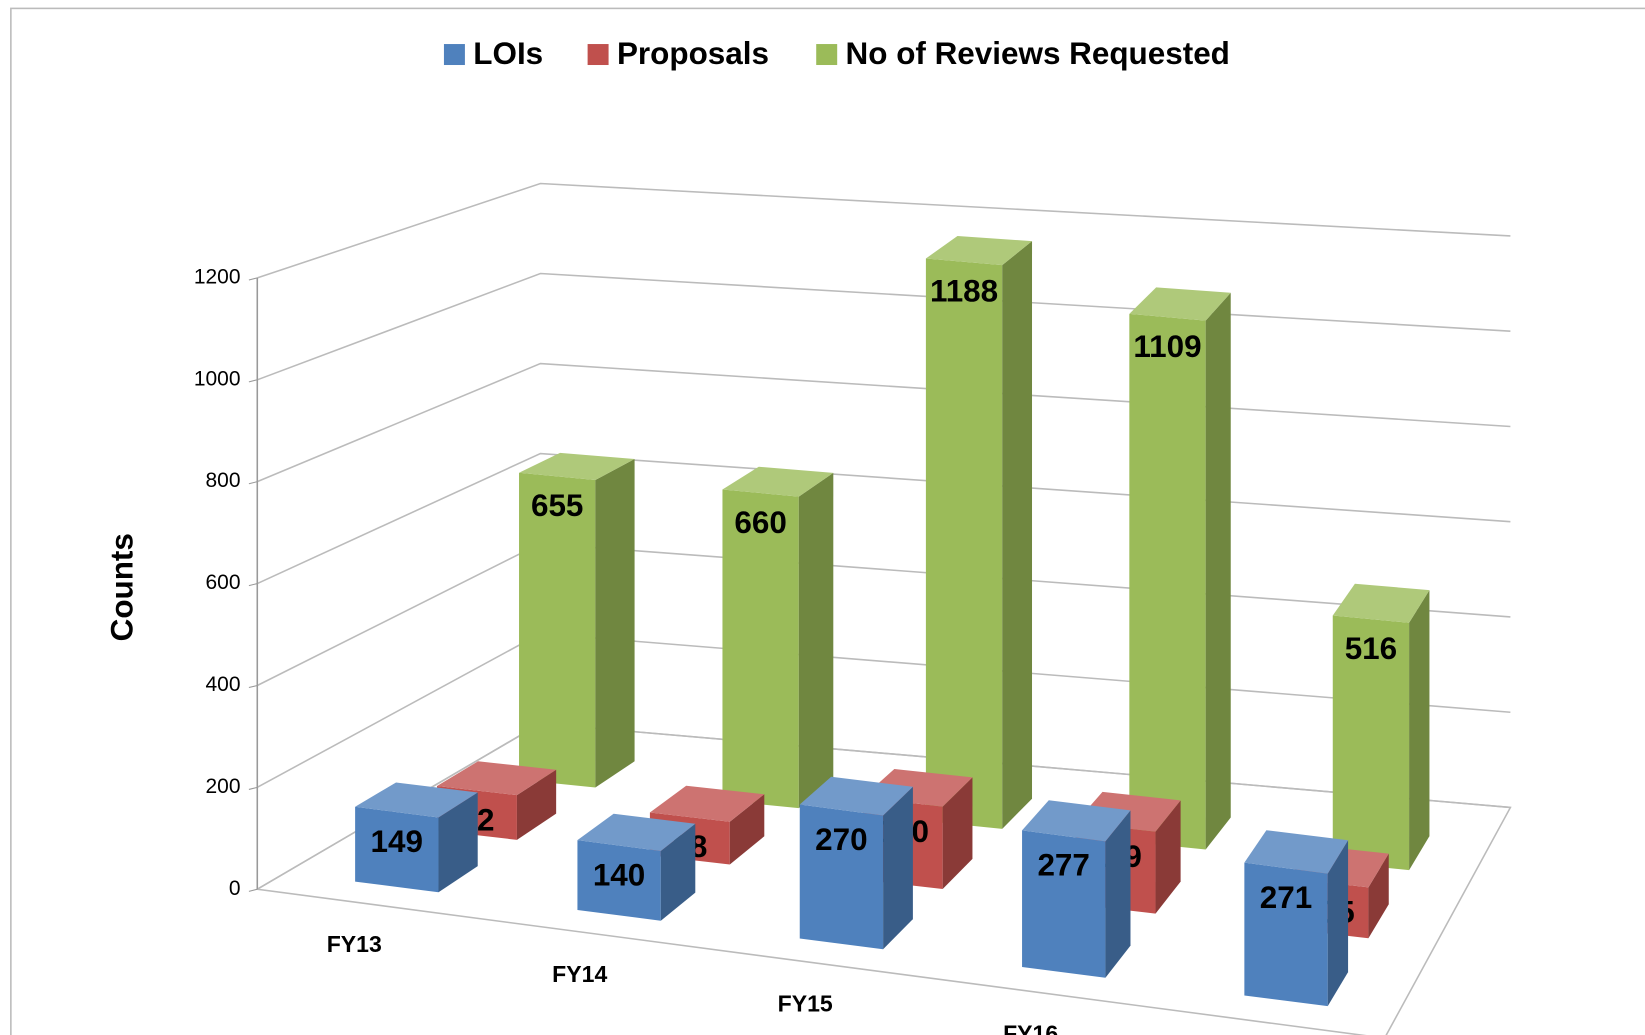 This screenshot has height=1035, width=1645. Describe the element at coordinates (223, 582) in the screenshot. I see `y-tick-label: 600` at that location.